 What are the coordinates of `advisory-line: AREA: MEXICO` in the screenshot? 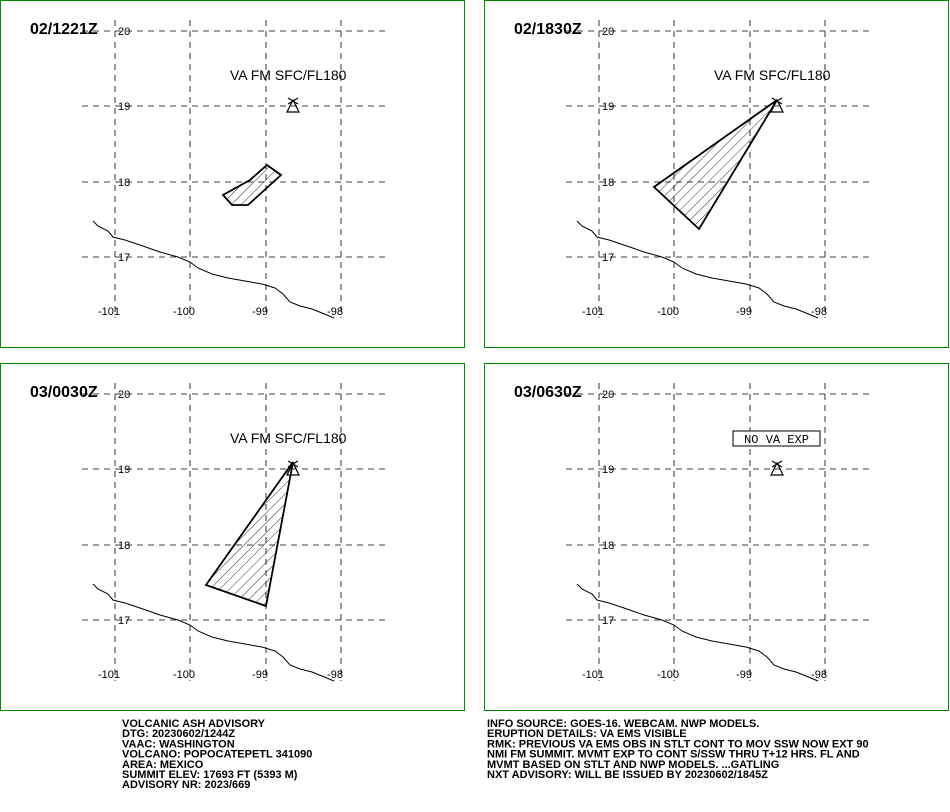 It's located at (163, 765).